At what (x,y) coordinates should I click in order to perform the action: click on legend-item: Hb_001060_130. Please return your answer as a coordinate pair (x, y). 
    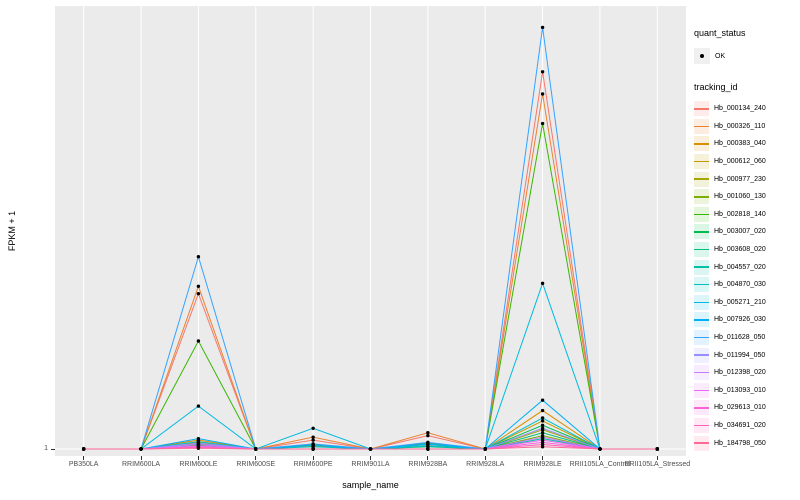
    Looking at the image, I should click on (746, 197).